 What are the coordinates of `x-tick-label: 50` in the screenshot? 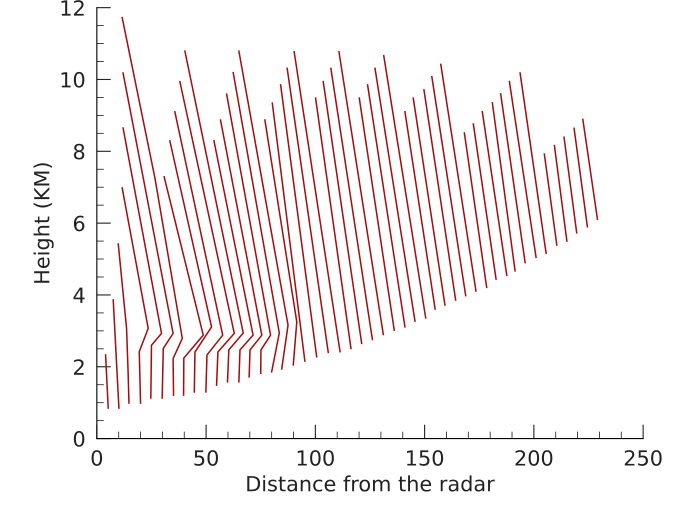 It's located at (206, 458).